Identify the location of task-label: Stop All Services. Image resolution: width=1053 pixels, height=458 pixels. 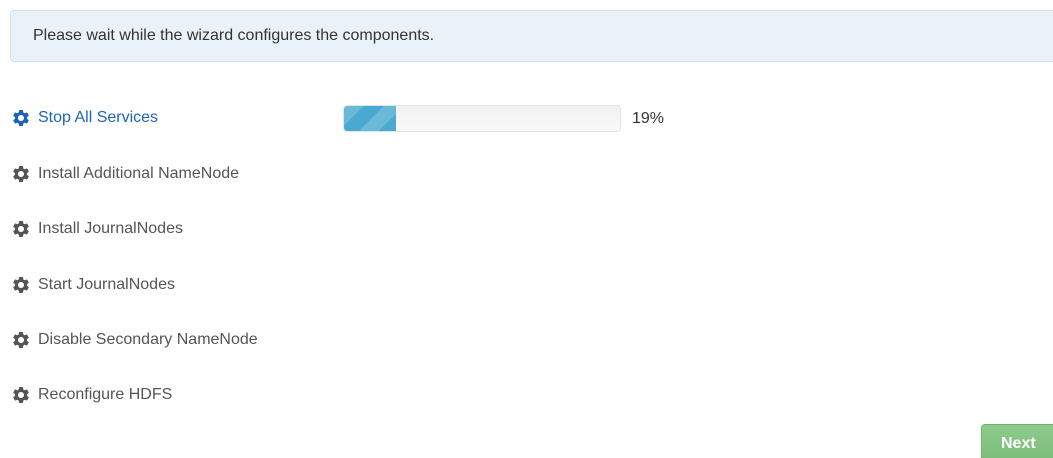
(98, 117).